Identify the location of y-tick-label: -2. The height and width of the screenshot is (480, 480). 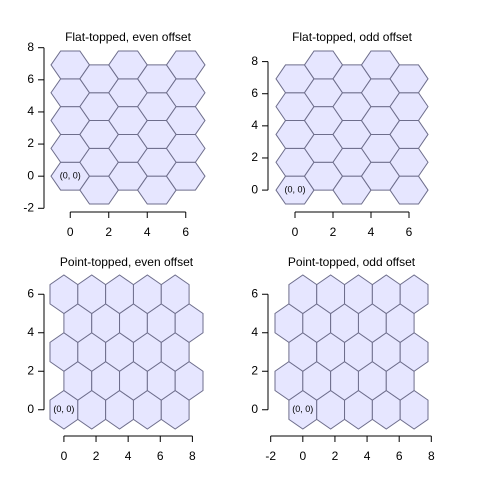
(28, 207).